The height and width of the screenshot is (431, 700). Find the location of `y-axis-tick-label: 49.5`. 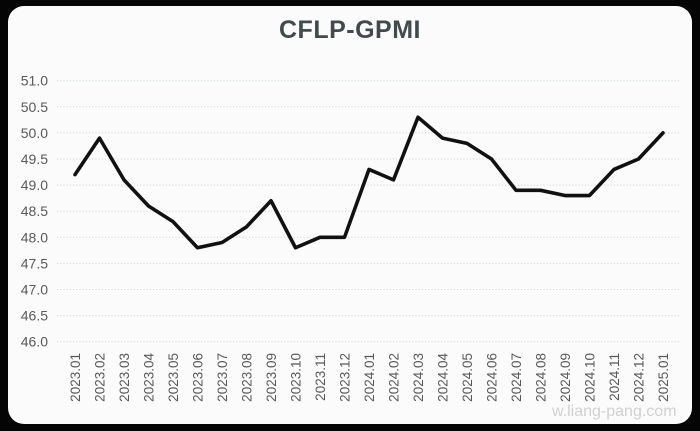

y-axis-tick-label: 49.5 is located at coordinates (34, 159).